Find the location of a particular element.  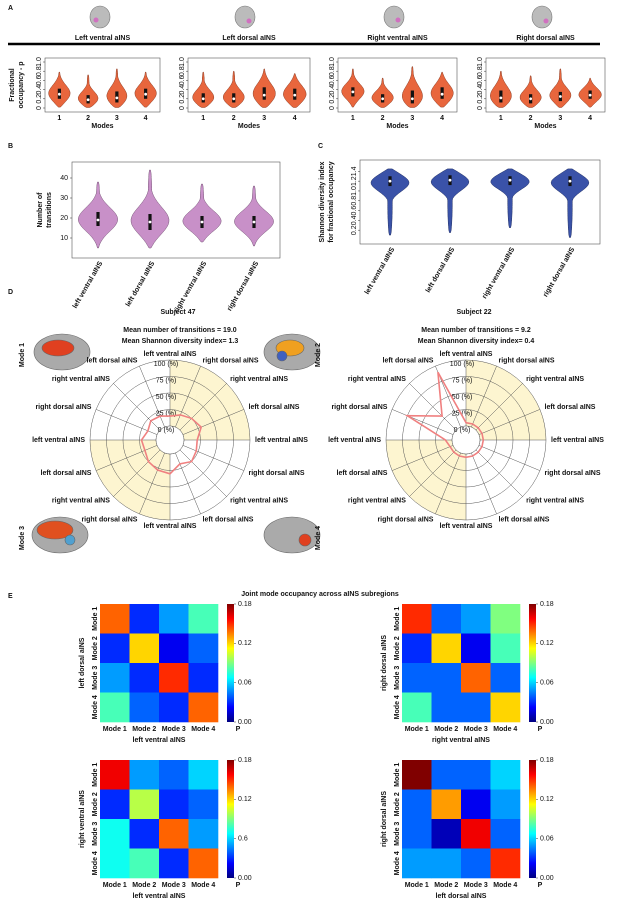

brain-icons is located at coordinates (321, 17).